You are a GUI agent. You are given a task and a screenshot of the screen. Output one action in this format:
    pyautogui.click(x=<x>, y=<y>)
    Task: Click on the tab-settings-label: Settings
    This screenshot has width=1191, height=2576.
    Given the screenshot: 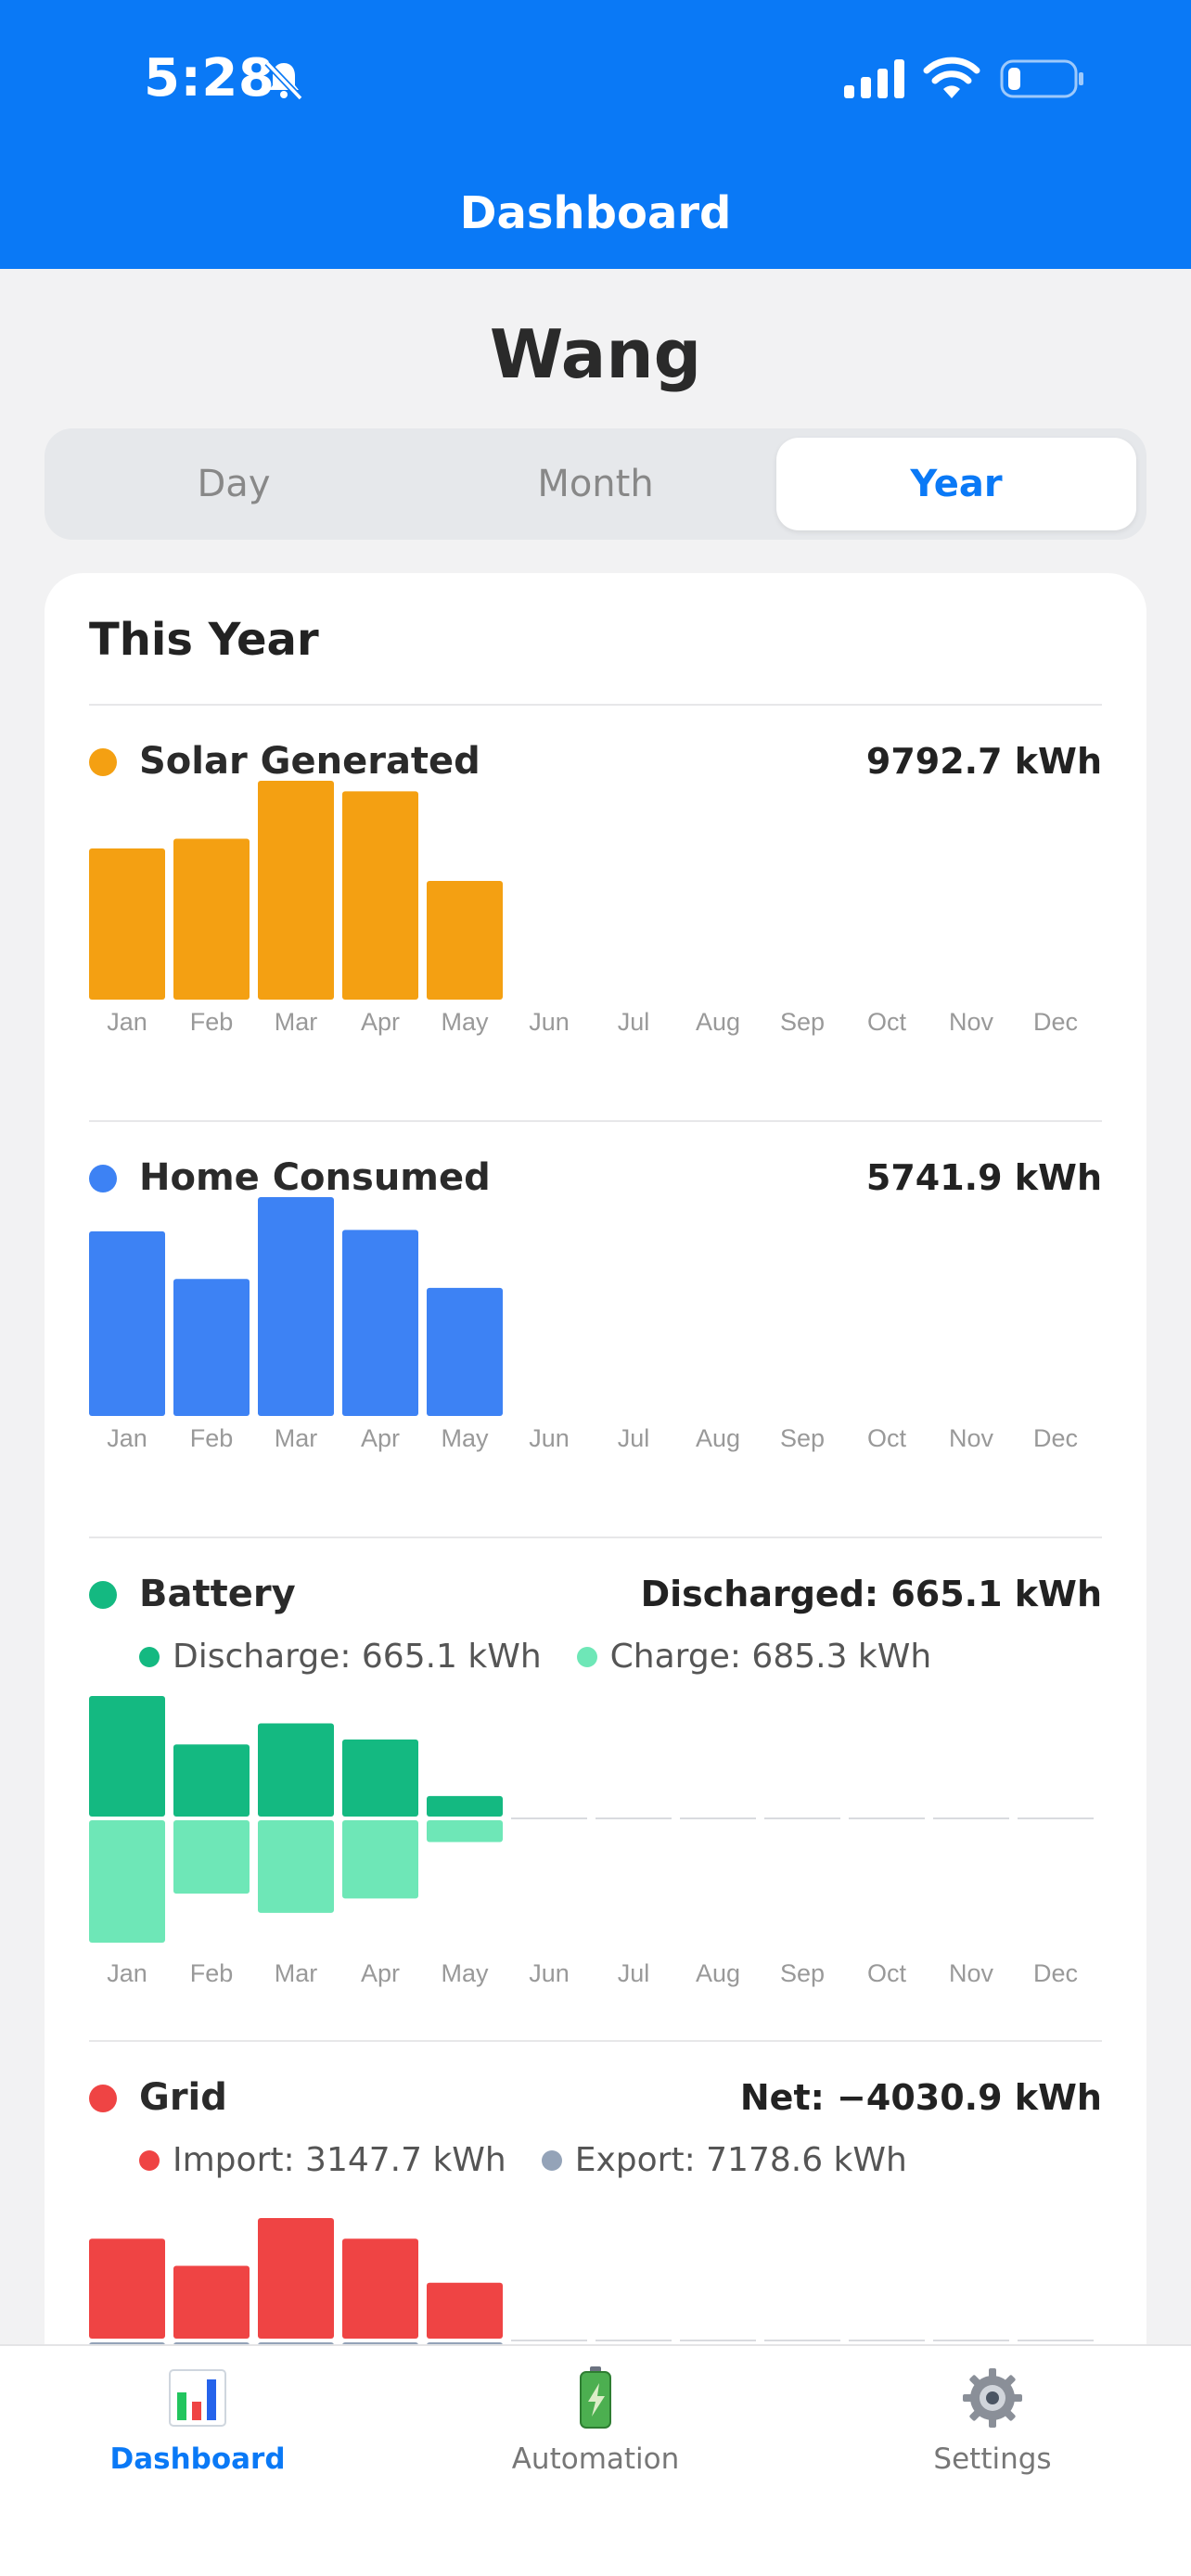 What is the action you would take?
    pyautogui.click(x=992, y=2459)
    